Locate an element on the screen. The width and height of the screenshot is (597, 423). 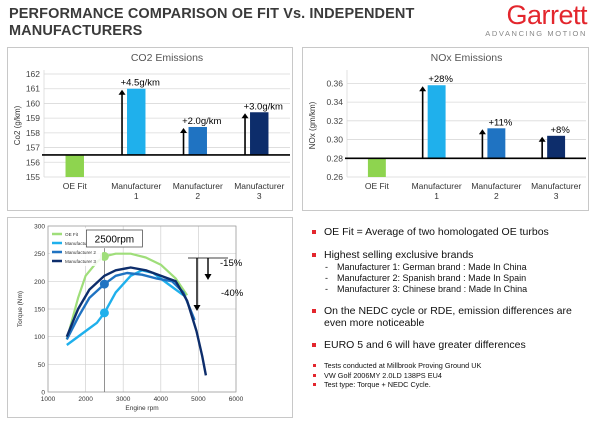
torque-y-tick-label: 150 is located at coordinates (39, 310).